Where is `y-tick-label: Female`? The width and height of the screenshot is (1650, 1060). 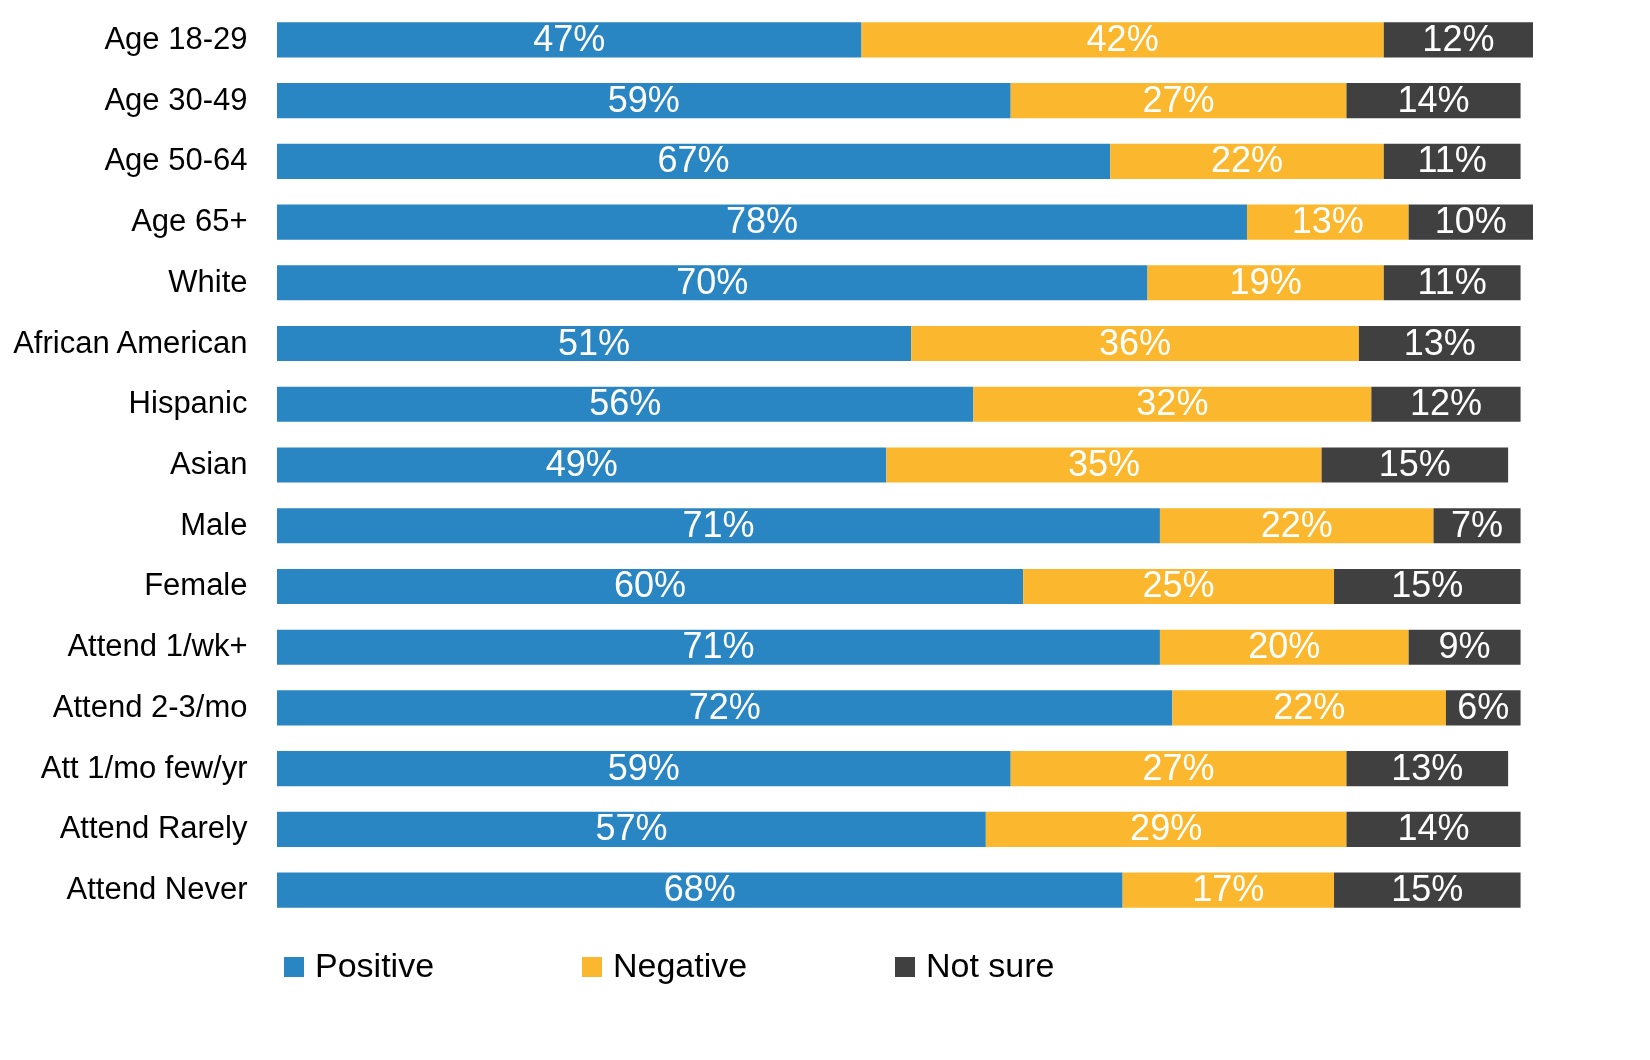 y-tick-label: Female is located at coordinates (196, 585).